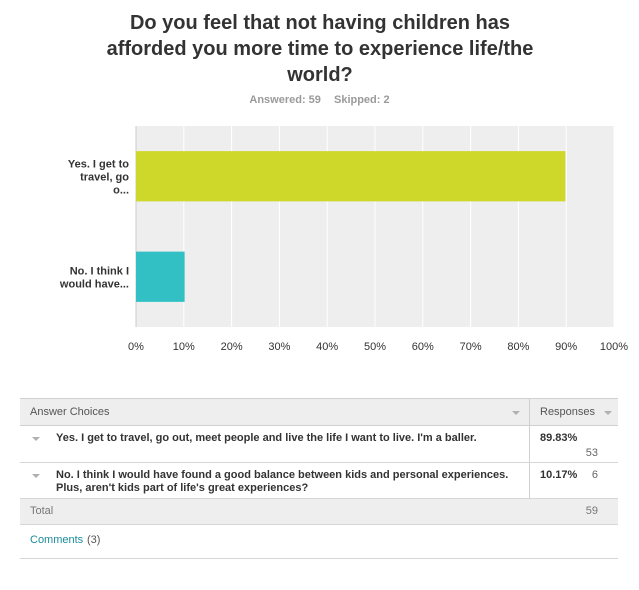 The height and width of the screenshot is (590, 639). What do you see at coordinates (70, 412) in the screenshot?
I see `answer-choices-header: Answer Choices` at bounding box center [70, 412].